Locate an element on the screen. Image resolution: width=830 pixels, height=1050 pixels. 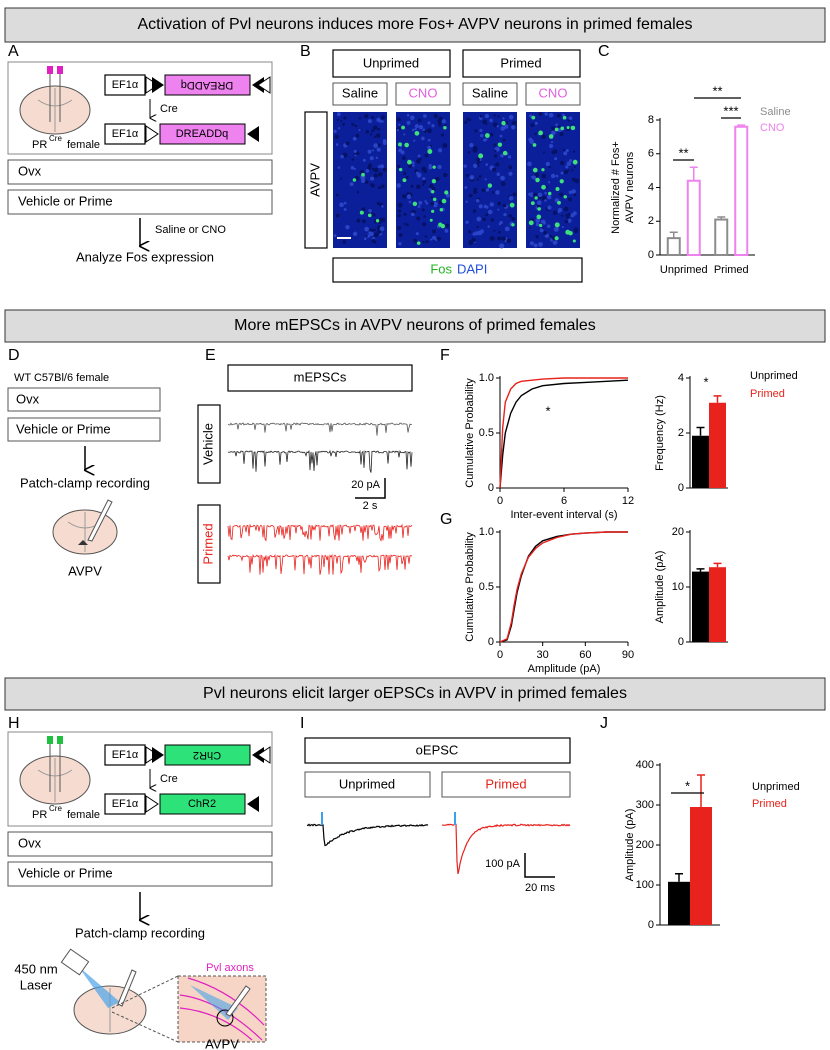
panel-label: A is located at coordinates (13, 51).